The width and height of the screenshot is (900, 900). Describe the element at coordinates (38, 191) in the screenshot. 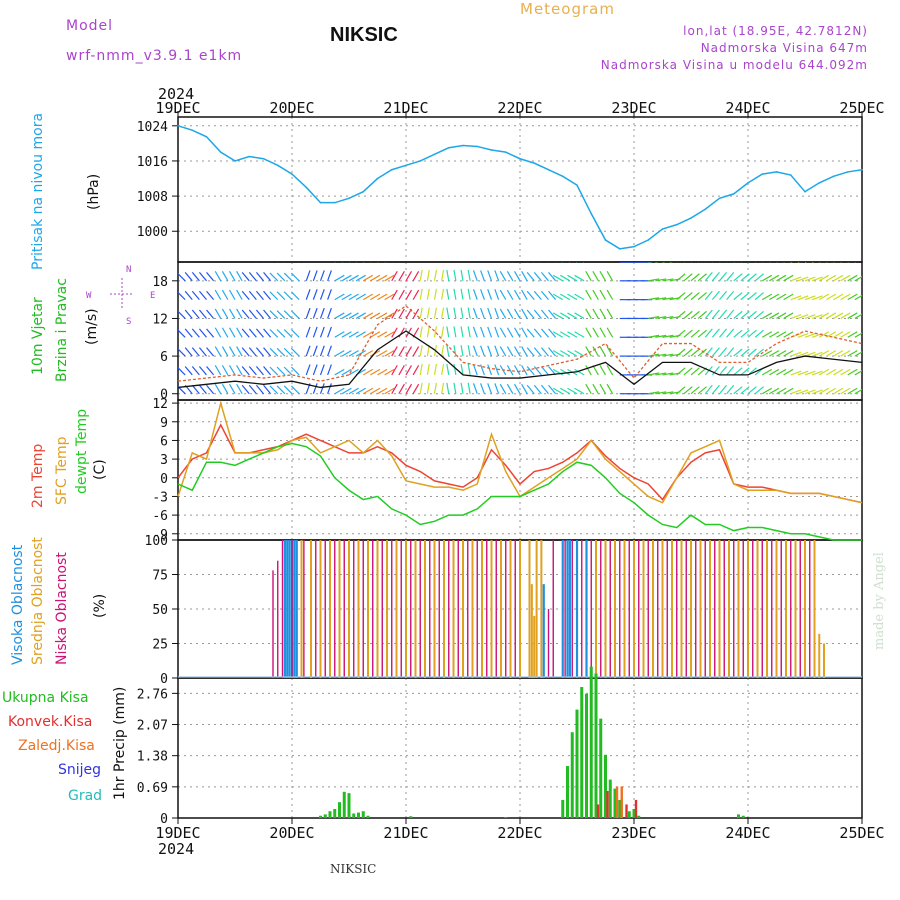

I see `pressure-title: Pritisak na nivou mora` at that location.